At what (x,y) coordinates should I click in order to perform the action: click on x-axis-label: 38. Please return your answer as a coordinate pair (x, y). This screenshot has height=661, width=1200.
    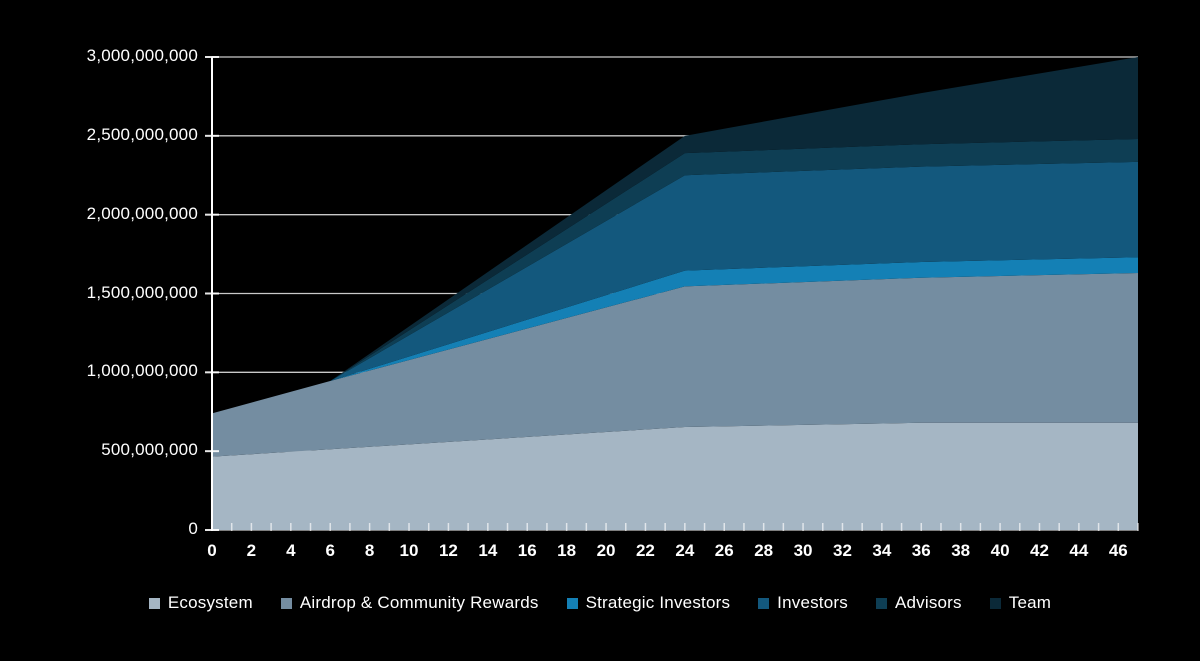
    Looking at the image, I should click on (961, 550).